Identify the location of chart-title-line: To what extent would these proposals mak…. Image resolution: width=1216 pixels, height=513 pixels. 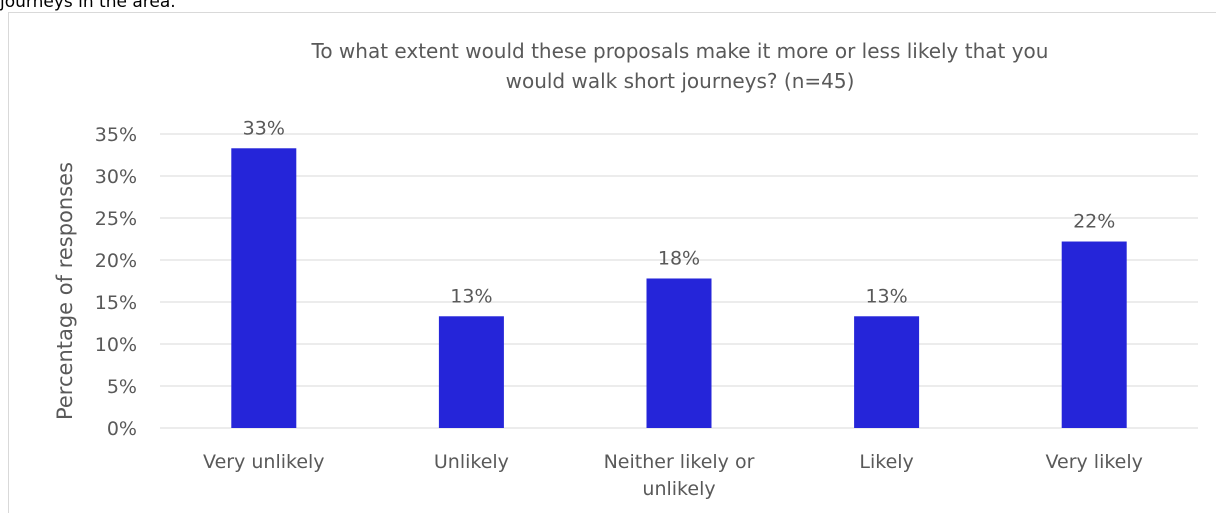
(680, 51).